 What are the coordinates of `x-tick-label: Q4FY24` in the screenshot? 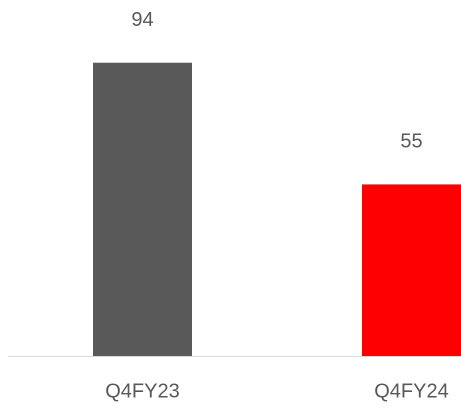 It's located at (411, 391).